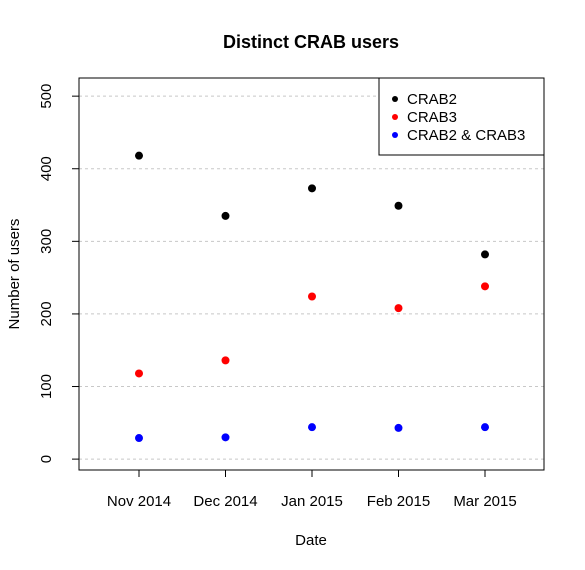 This screenshot has height=570, width=585. I want to click on x-tick-label: Nov 2014, so click(139, 501).